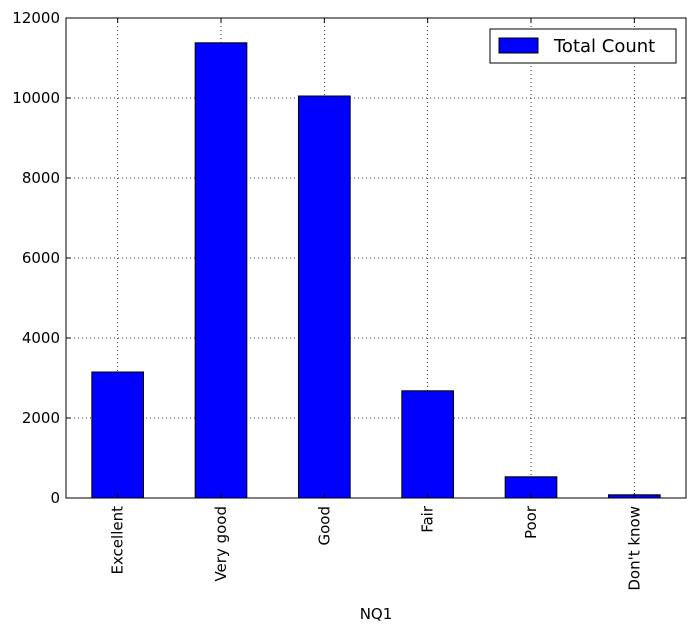 This screenshot has height=632, width=695. Describe the element at coordinates (634, 548) in the screenshot. I see `x-tick-label: Don't know` at that location.